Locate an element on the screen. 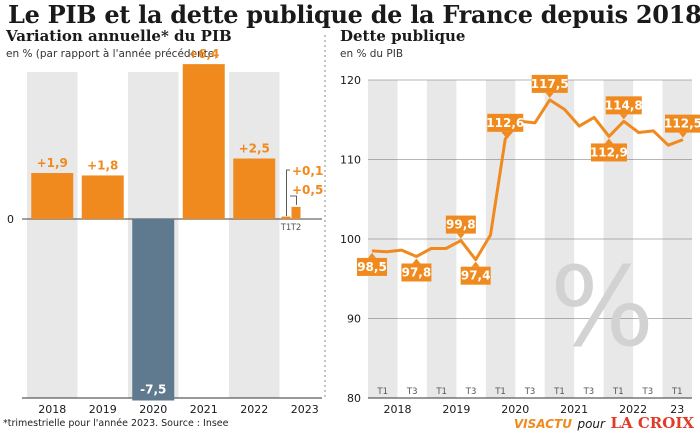 This screenshot has width=700, height=434. gdp-bar-label: +1,8 is located at coordinates (102, 165).